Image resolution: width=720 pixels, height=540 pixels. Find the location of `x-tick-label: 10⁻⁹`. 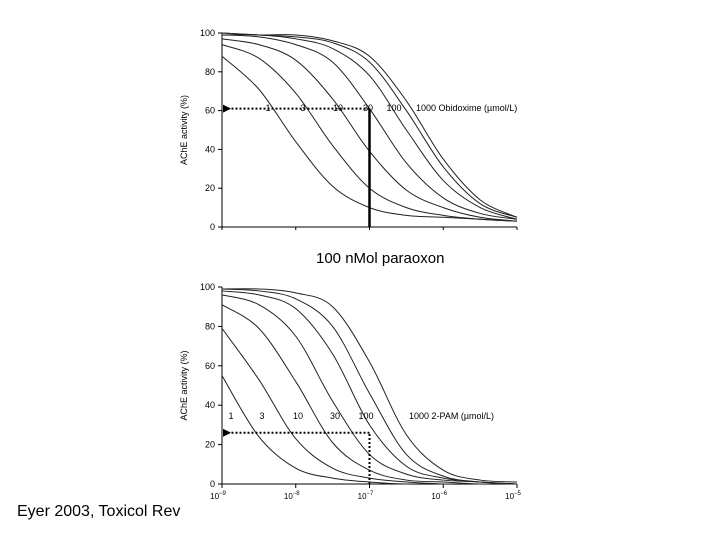

x-tick-label: 10⁻⁹ is located at coordinates (218, 496).